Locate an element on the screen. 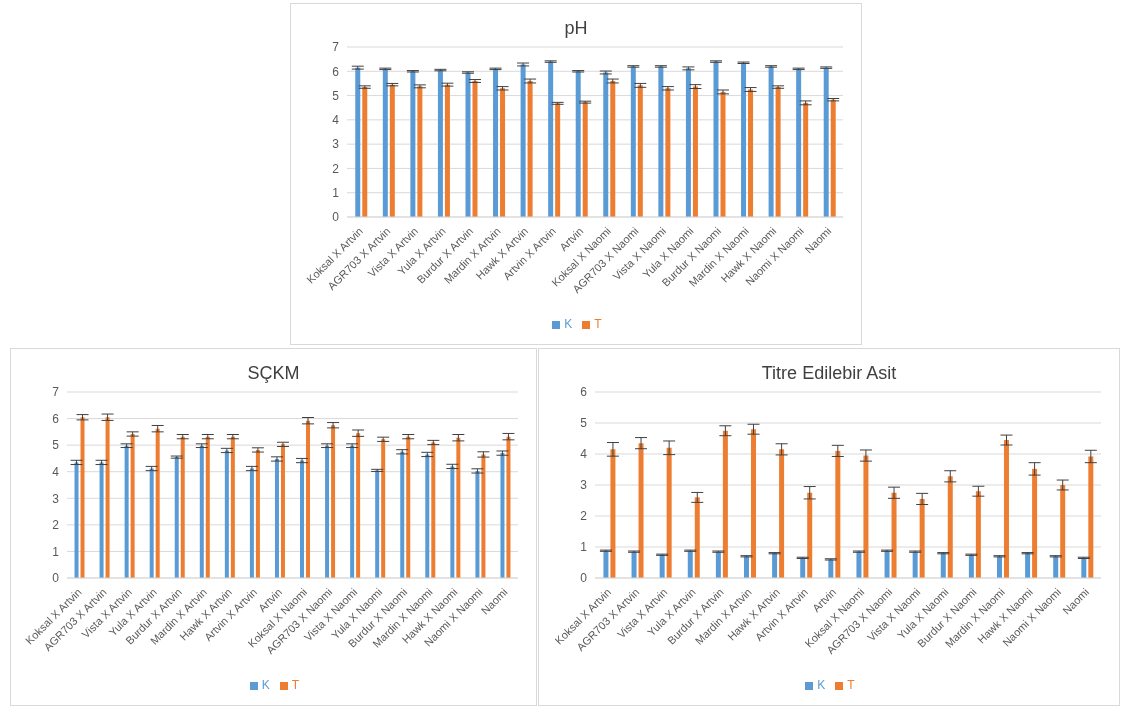  chart-title: SÇKM is located at coordinates (273, 373).